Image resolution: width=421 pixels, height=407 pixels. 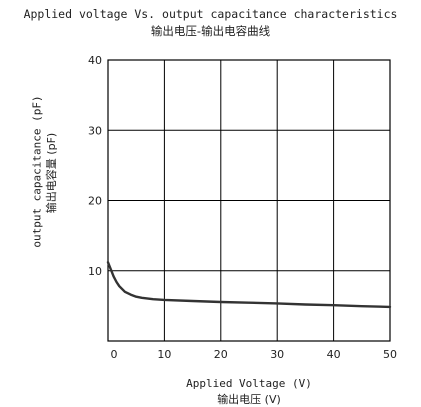 I want to click on x-tick-label: 20, so click(x=221, y=354).